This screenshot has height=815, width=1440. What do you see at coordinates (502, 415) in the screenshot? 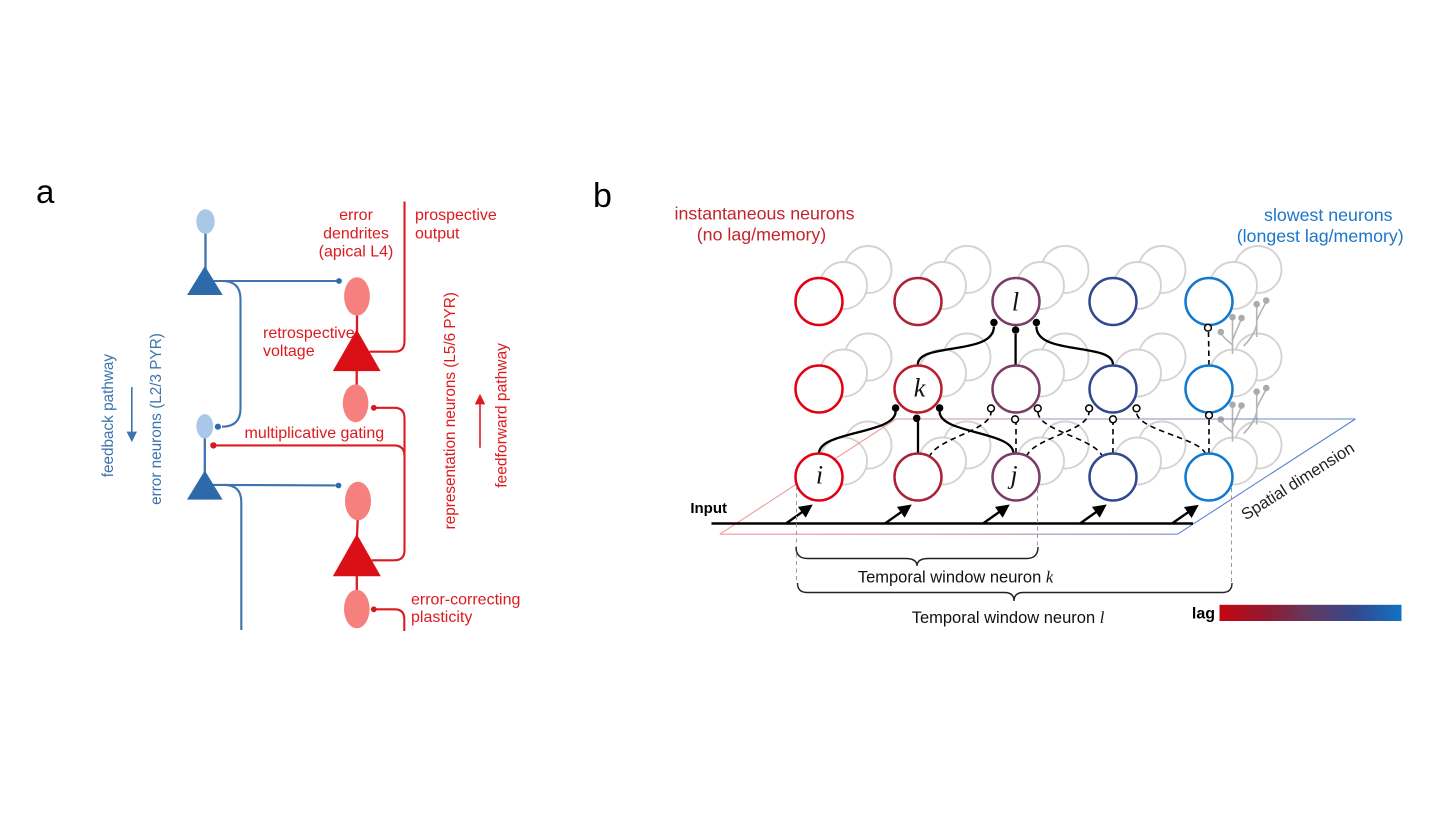
I see `svg-text: feedforward pathway` at bounding box center [502, 415].